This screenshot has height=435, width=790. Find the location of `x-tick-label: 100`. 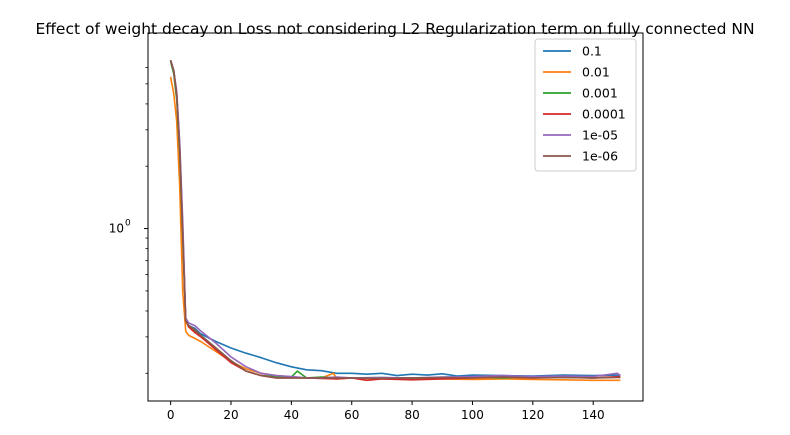

x-tick-label: 100 is located at coordinates (472, 415).